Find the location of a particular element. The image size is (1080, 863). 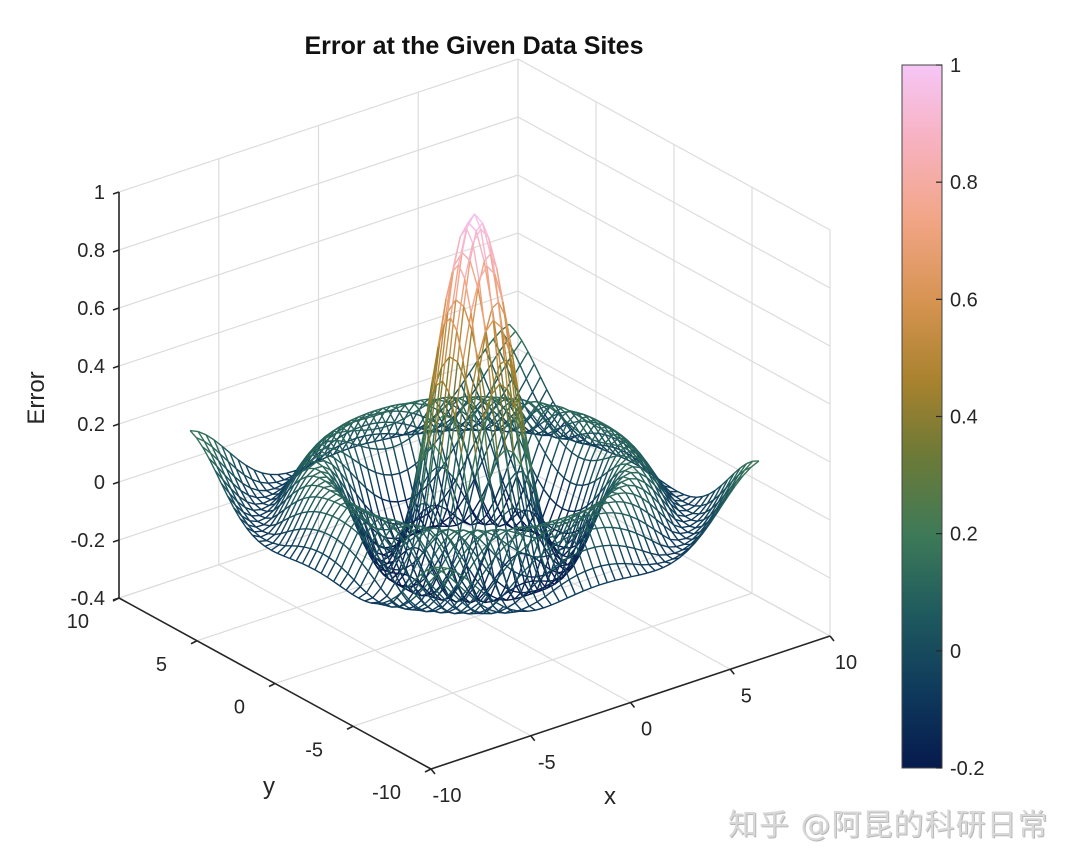

x-tick-label: 10 is located at coordinates (846, 663).